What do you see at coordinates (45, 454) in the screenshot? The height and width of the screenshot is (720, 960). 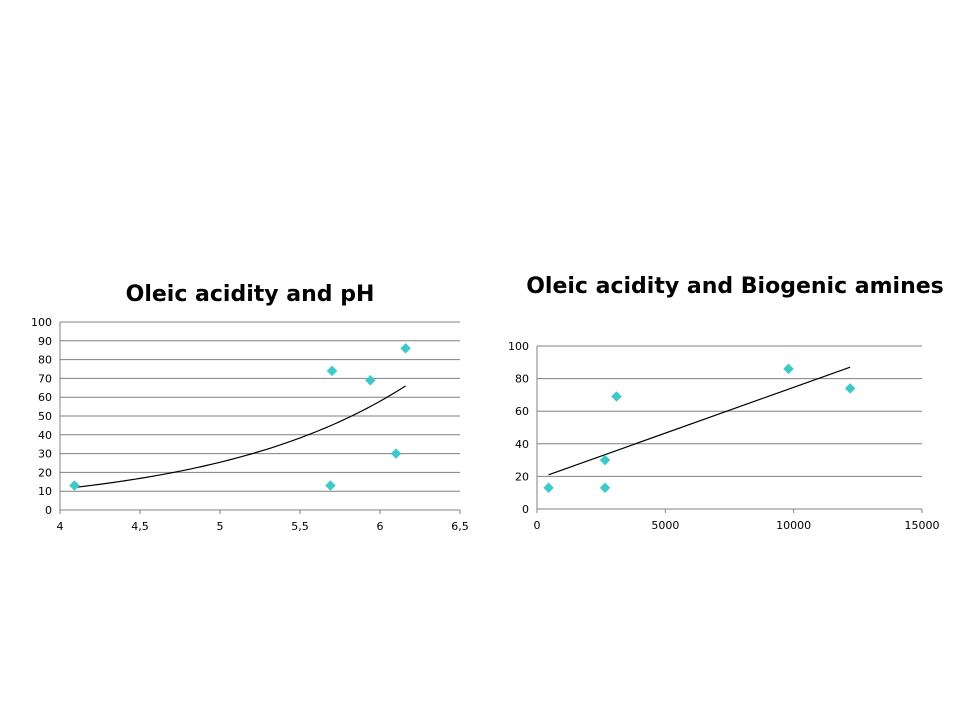 I see `y-tick-label: 30` at bounding box center [45, 454].